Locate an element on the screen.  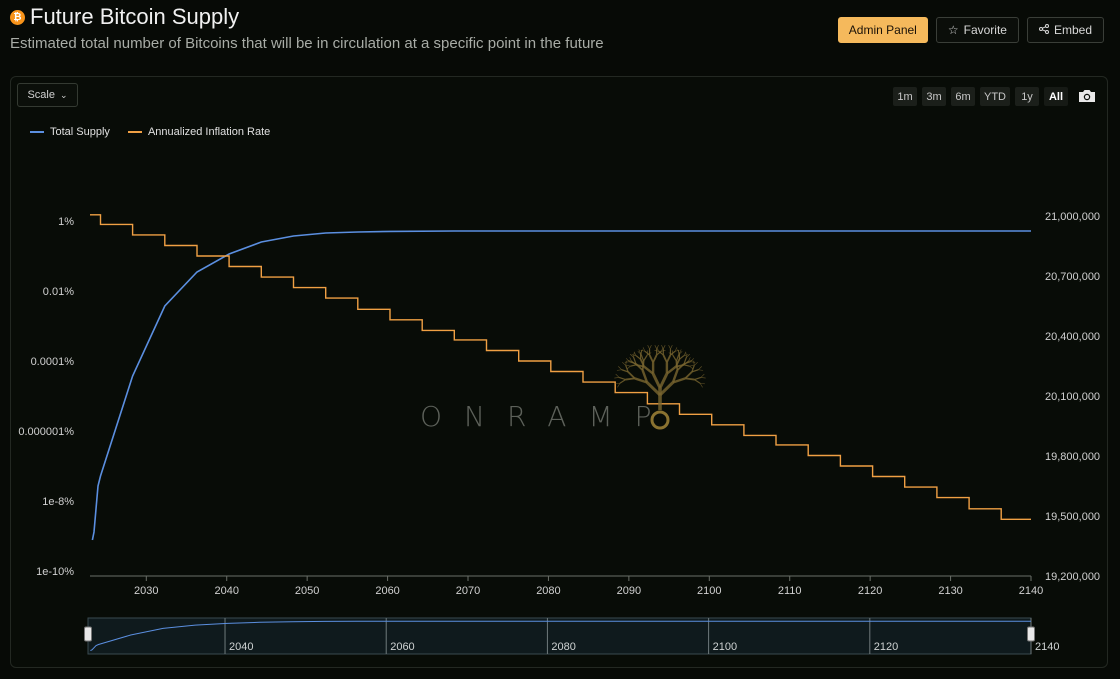
x-tick-label: 2070 is located at coordinates (468, 591).